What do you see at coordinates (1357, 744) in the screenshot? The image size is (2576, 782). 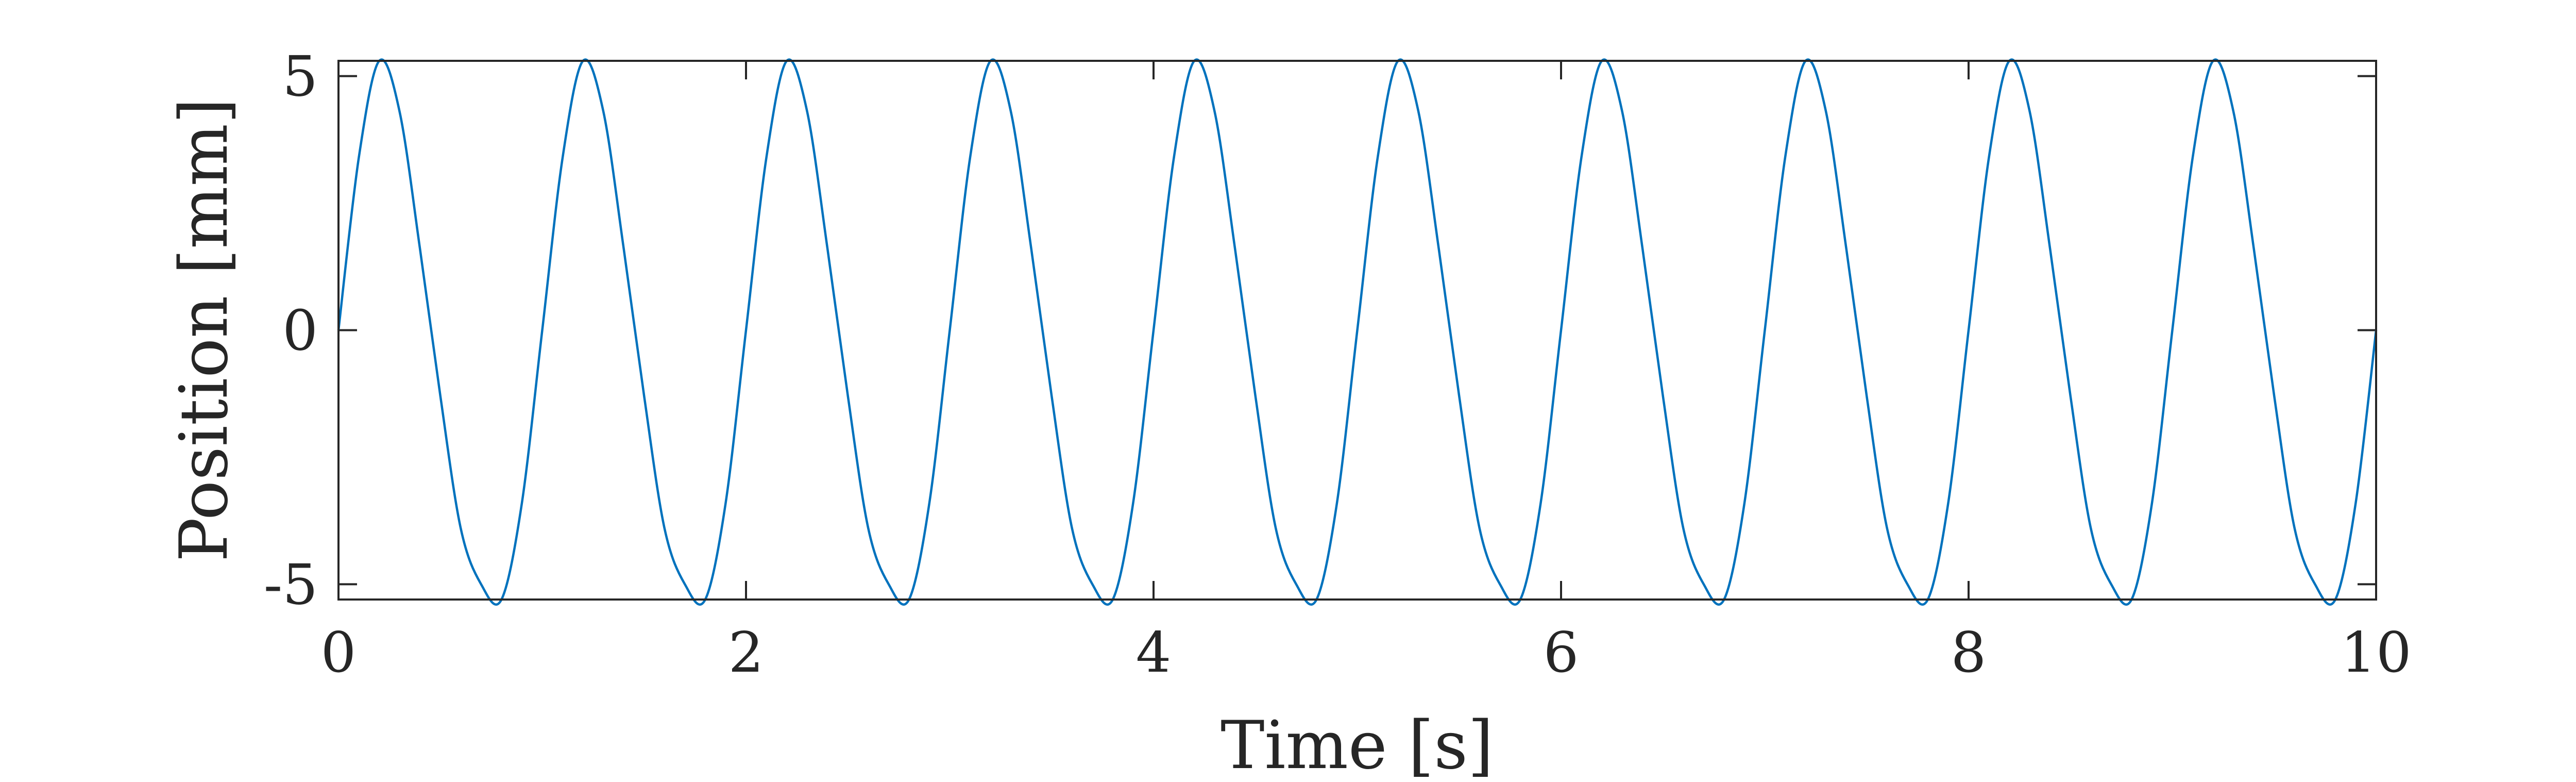 I see `x-axis-label: Time [s]` at bounding box center [1357, 744].